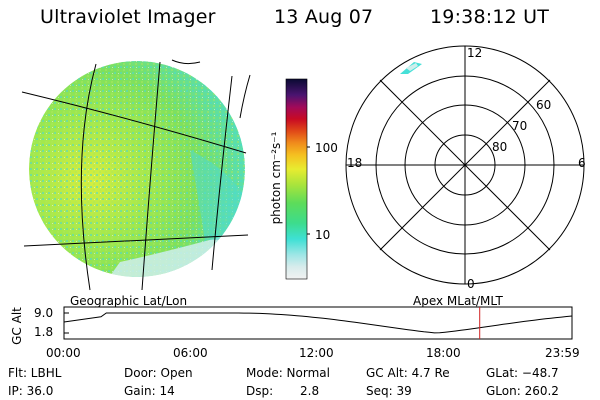 Image resolution: width=600 pixels, height=400 pixels. I want to click on apex-caption: Apex MLat/MLT, so click(458, 301).